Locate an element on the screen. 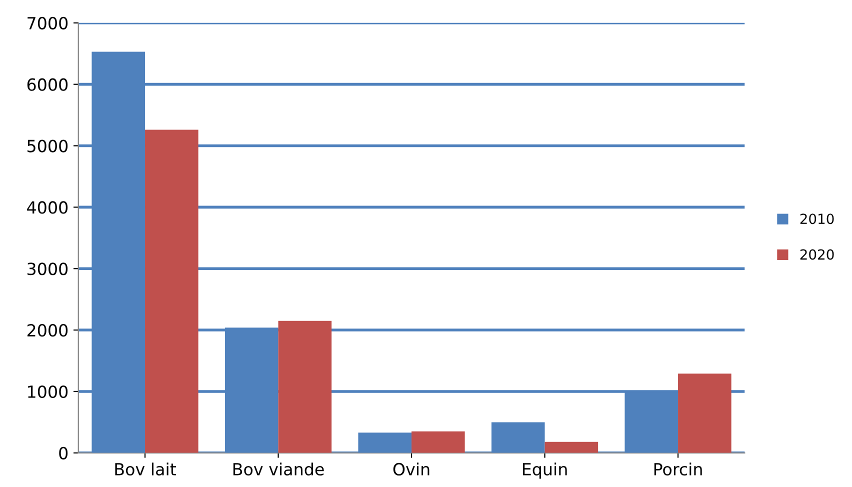 The image size is (852, 487). y-tick-label: 0 is located at coordinates (63, 453).